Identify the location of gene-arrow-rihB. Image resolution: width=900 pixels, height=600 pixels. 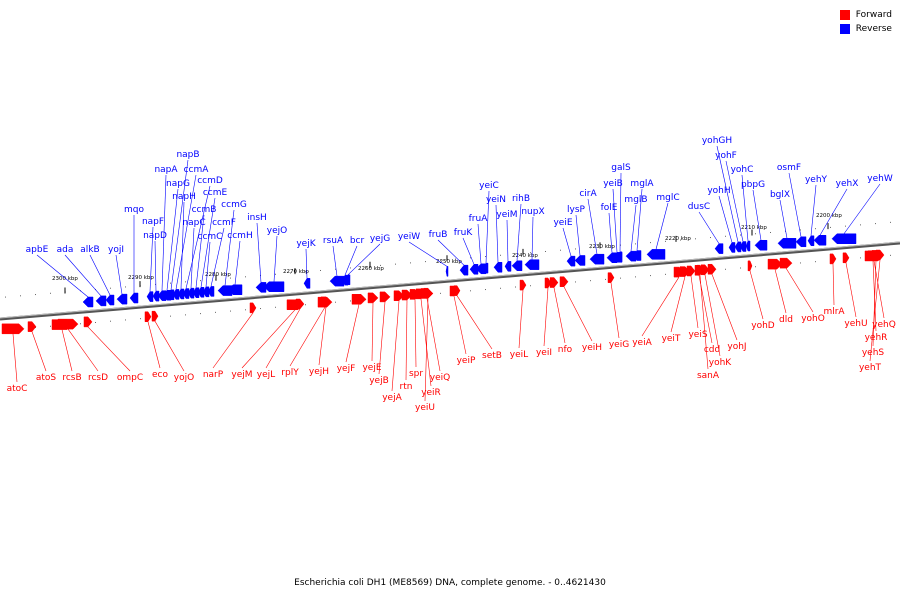
(517, 266).